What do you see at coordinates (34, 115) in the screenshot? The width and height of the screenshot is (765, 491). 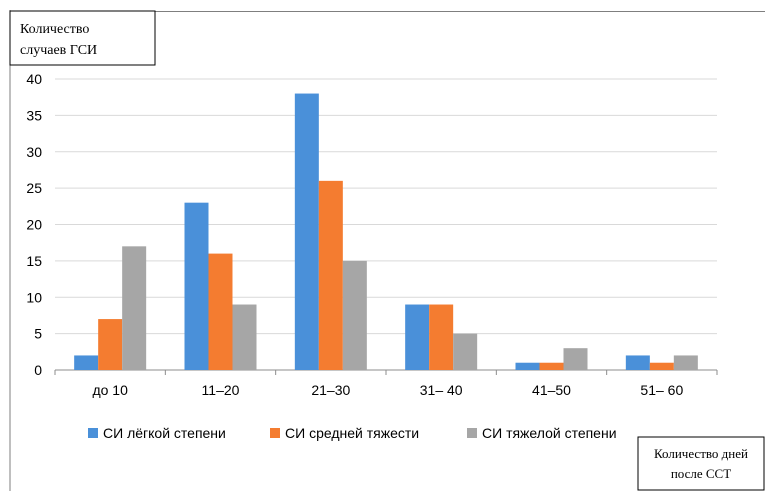 I see `y-tick-label: 35` at bounding box center [34, 115].